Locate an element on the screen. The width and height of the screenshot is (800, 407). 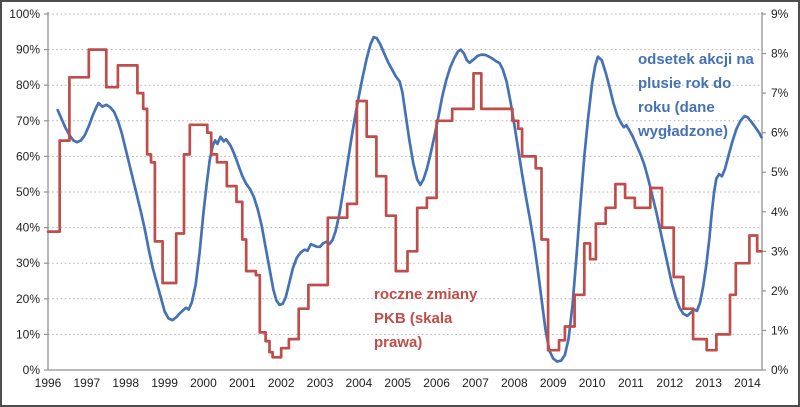
x-axis-tick-label: 2012 is located at coordinates (669, 383).